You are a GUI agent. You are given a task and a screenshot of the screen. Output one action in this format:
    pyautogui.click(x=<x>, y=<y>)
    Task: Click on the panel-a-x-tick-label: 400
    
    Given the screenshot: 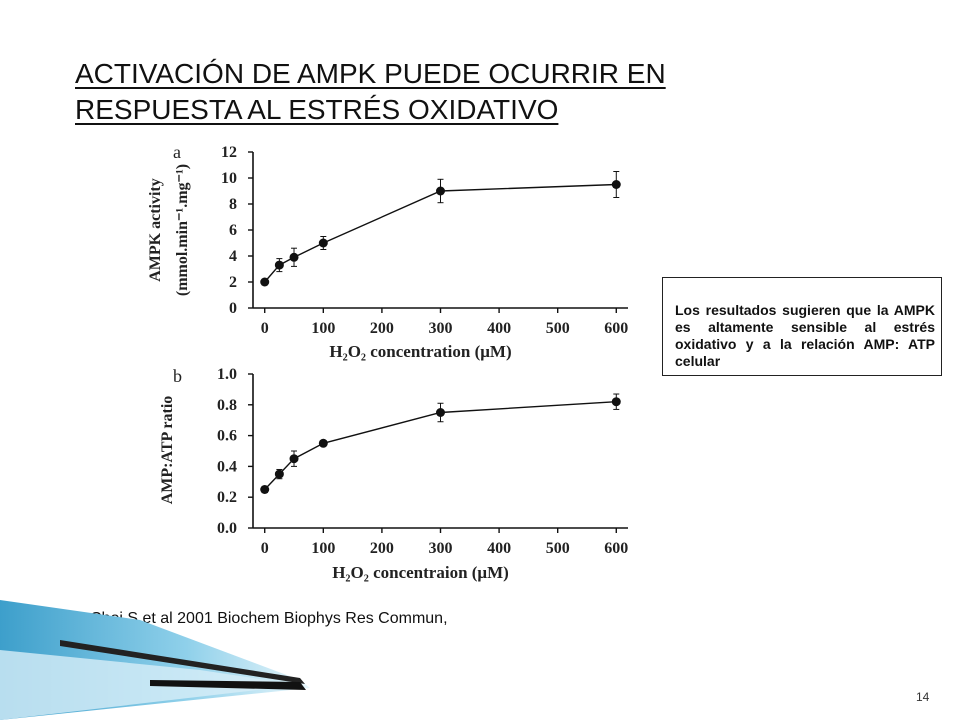 What is the action you would take?
    pyautogui.click(x=499, y=328)
    